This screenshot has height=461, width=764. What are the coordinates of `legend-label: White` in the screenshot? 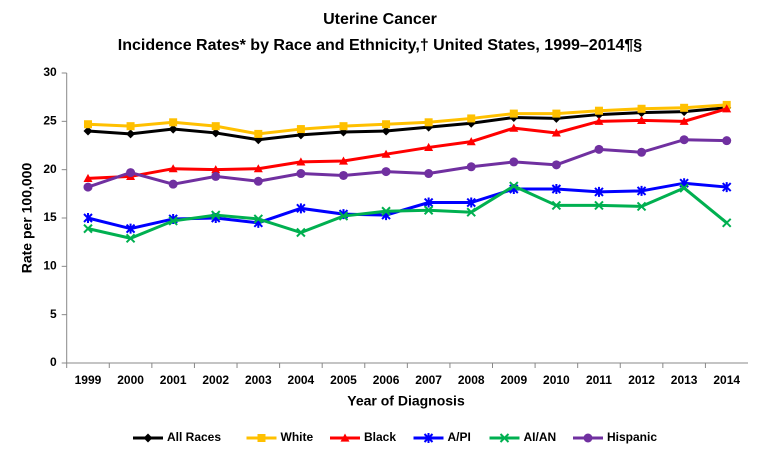 It's located at (297, 437).